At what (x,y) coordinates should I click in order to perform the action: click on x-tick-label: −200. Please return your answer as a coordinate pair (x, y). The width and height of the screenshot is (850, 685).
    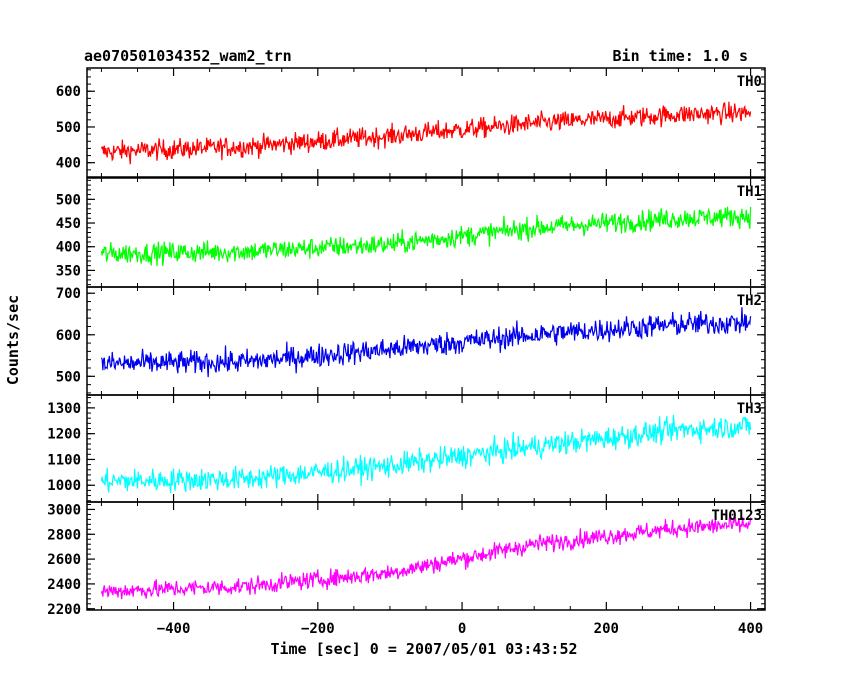
    Looking at the image, I should click on (318, 629).